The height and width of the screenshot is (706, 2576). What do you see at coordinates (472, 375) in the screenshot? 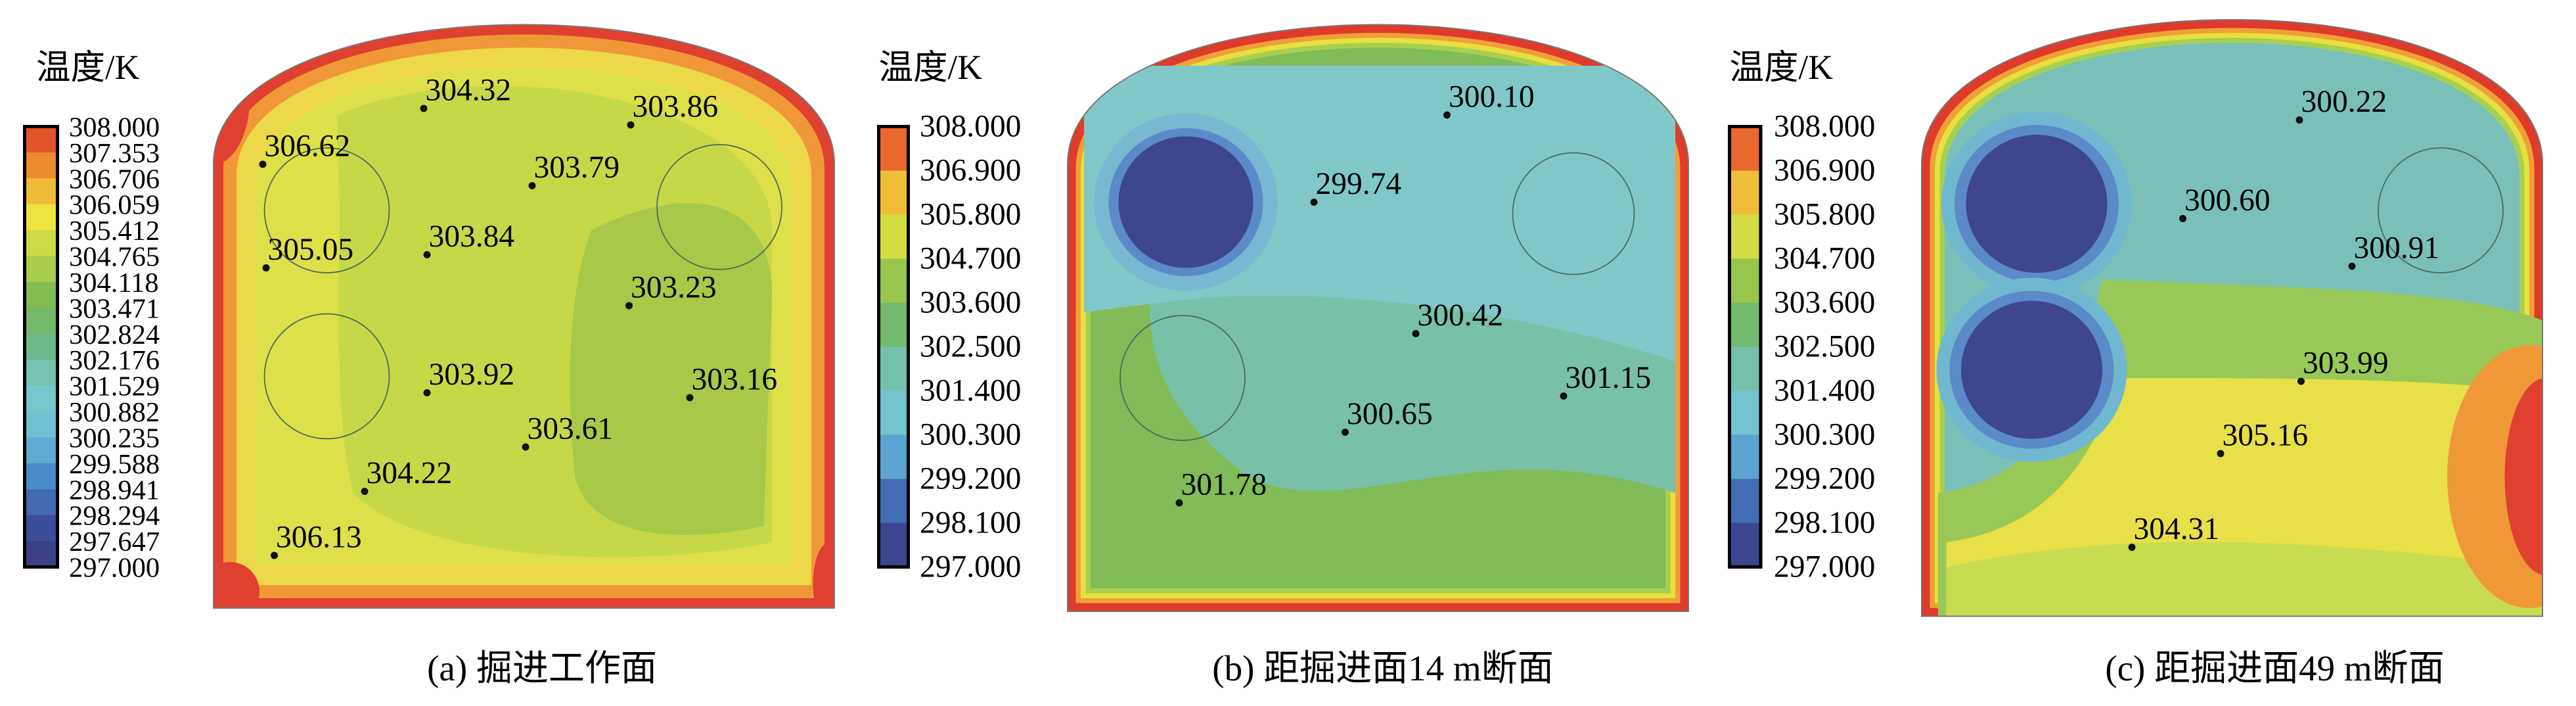
I see `measure-value: 303.92` at bounding box center [472, 375].